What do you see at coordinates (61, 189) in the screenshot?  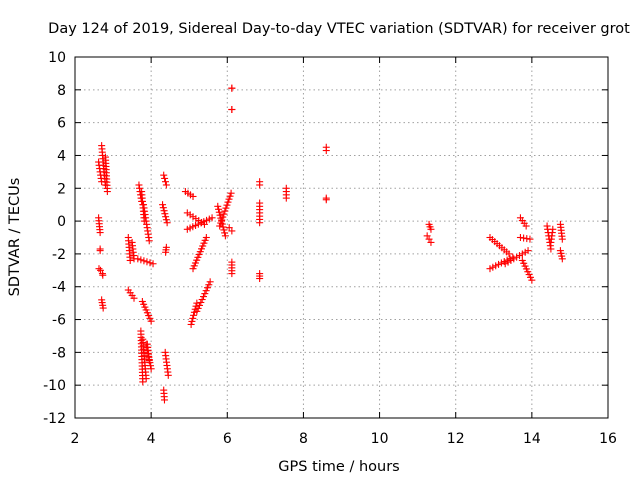 I see `y-tick-label: 2` at bounding box center [61, 189].